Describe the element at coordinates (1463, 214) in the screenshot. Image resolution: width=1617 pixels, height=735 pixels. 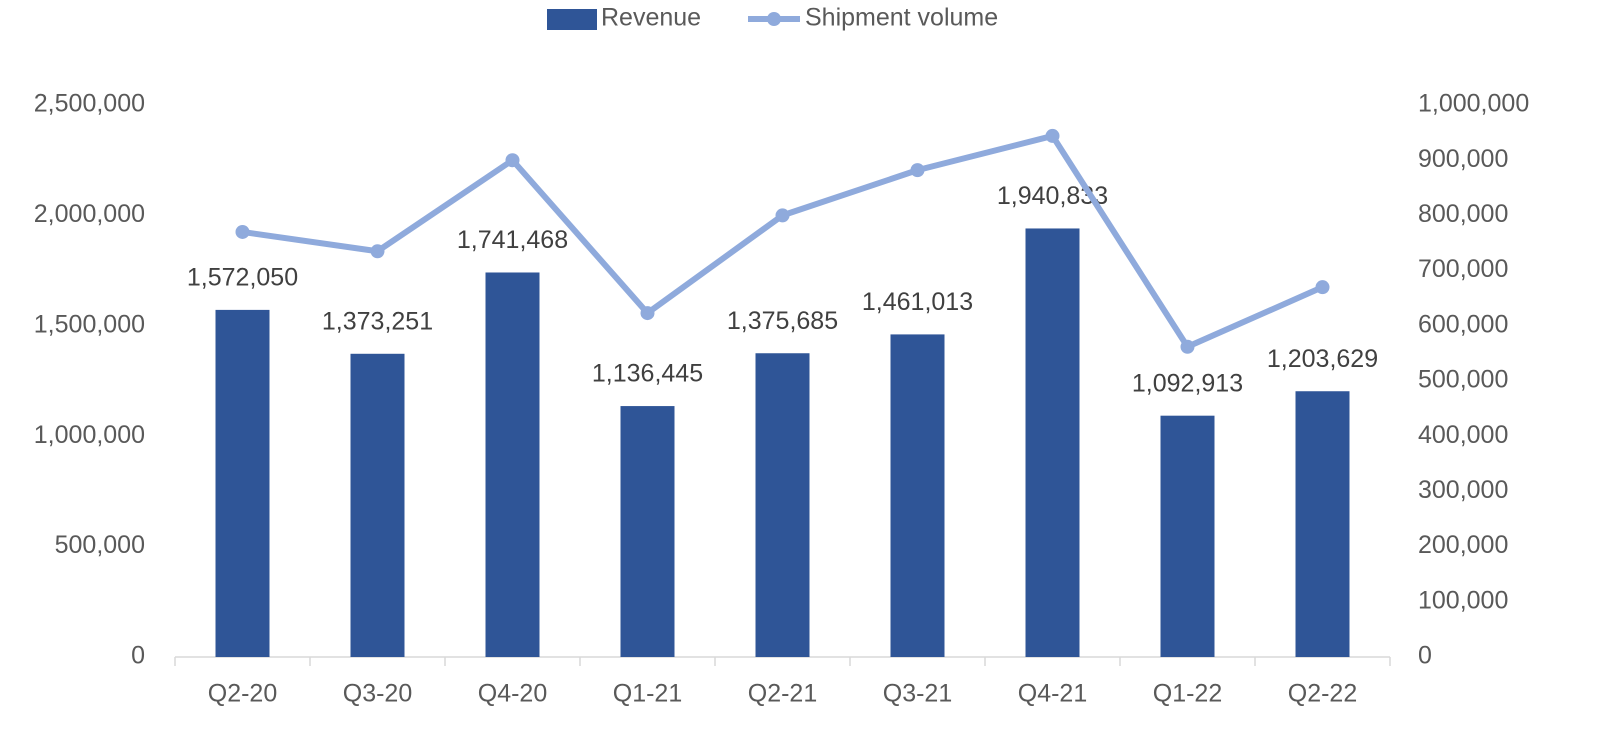
I see `y-tick-label: 800,000` at that location.